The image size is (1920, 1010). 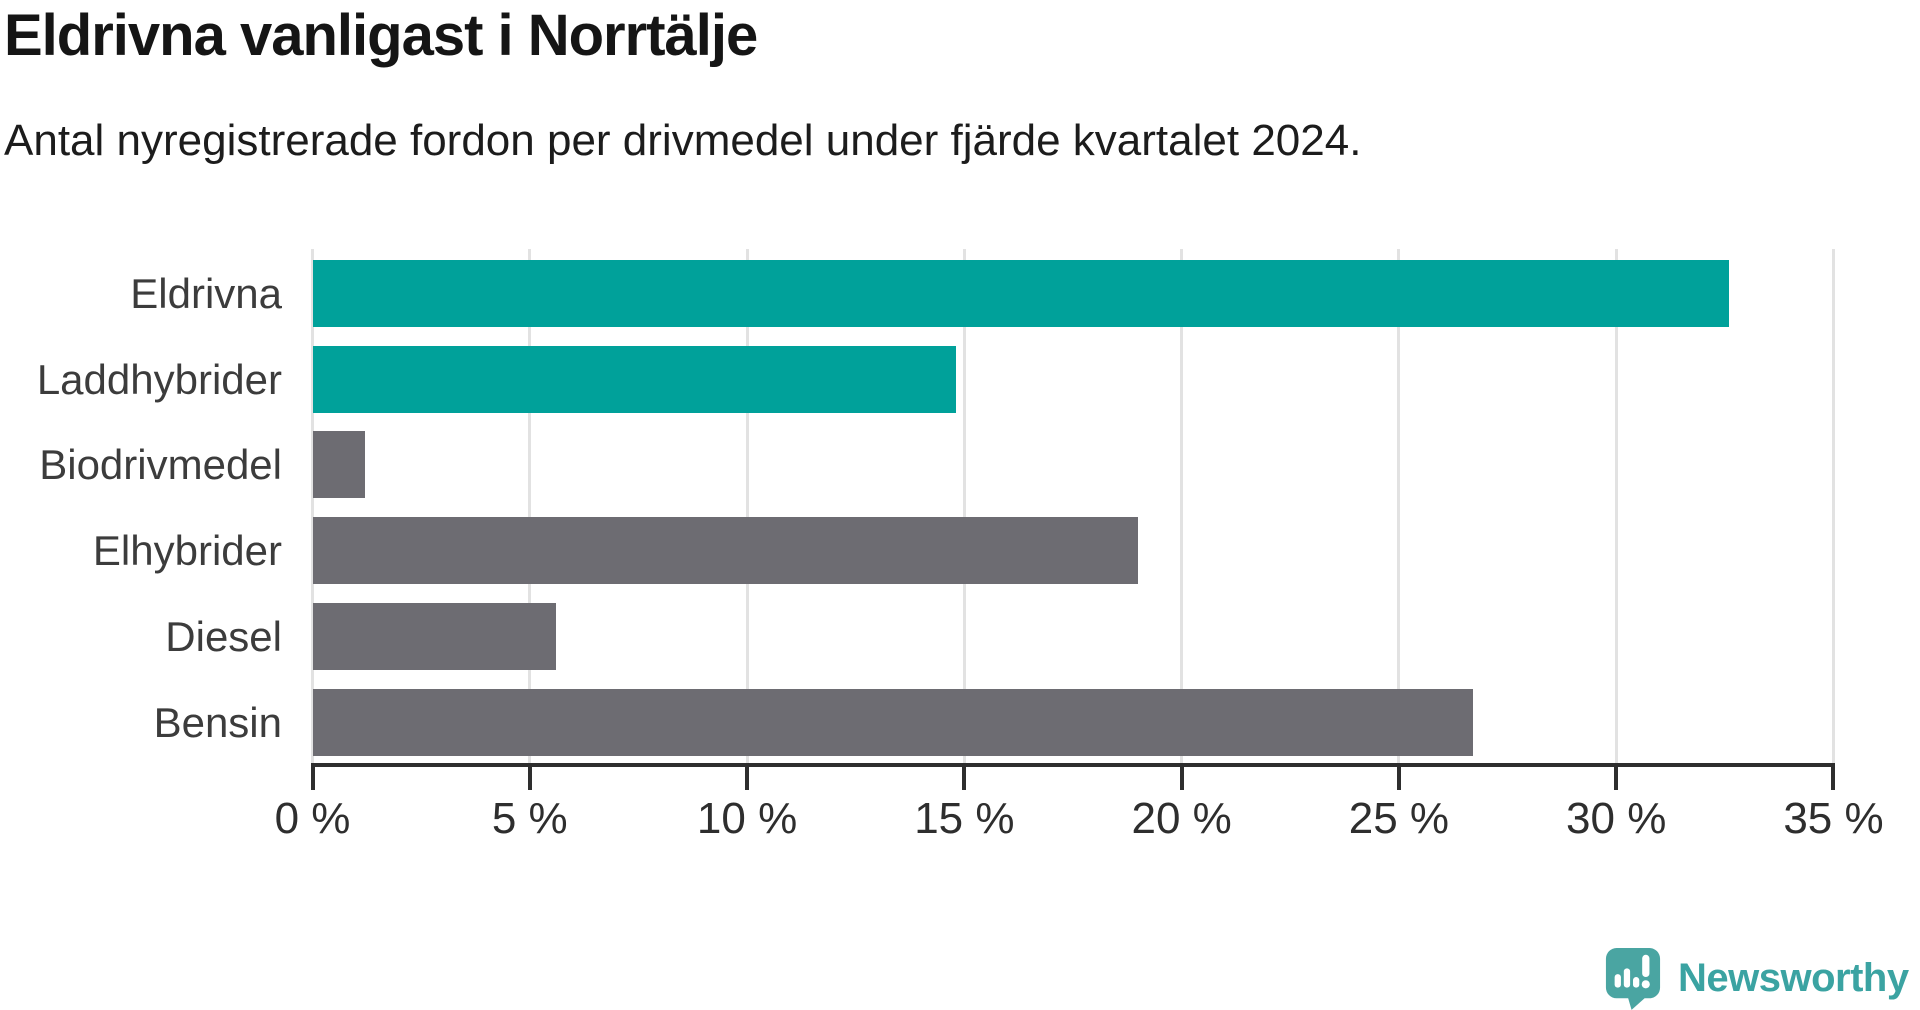 I want to click on newsworthy-logo-icon, so click(x=1633, y=979).